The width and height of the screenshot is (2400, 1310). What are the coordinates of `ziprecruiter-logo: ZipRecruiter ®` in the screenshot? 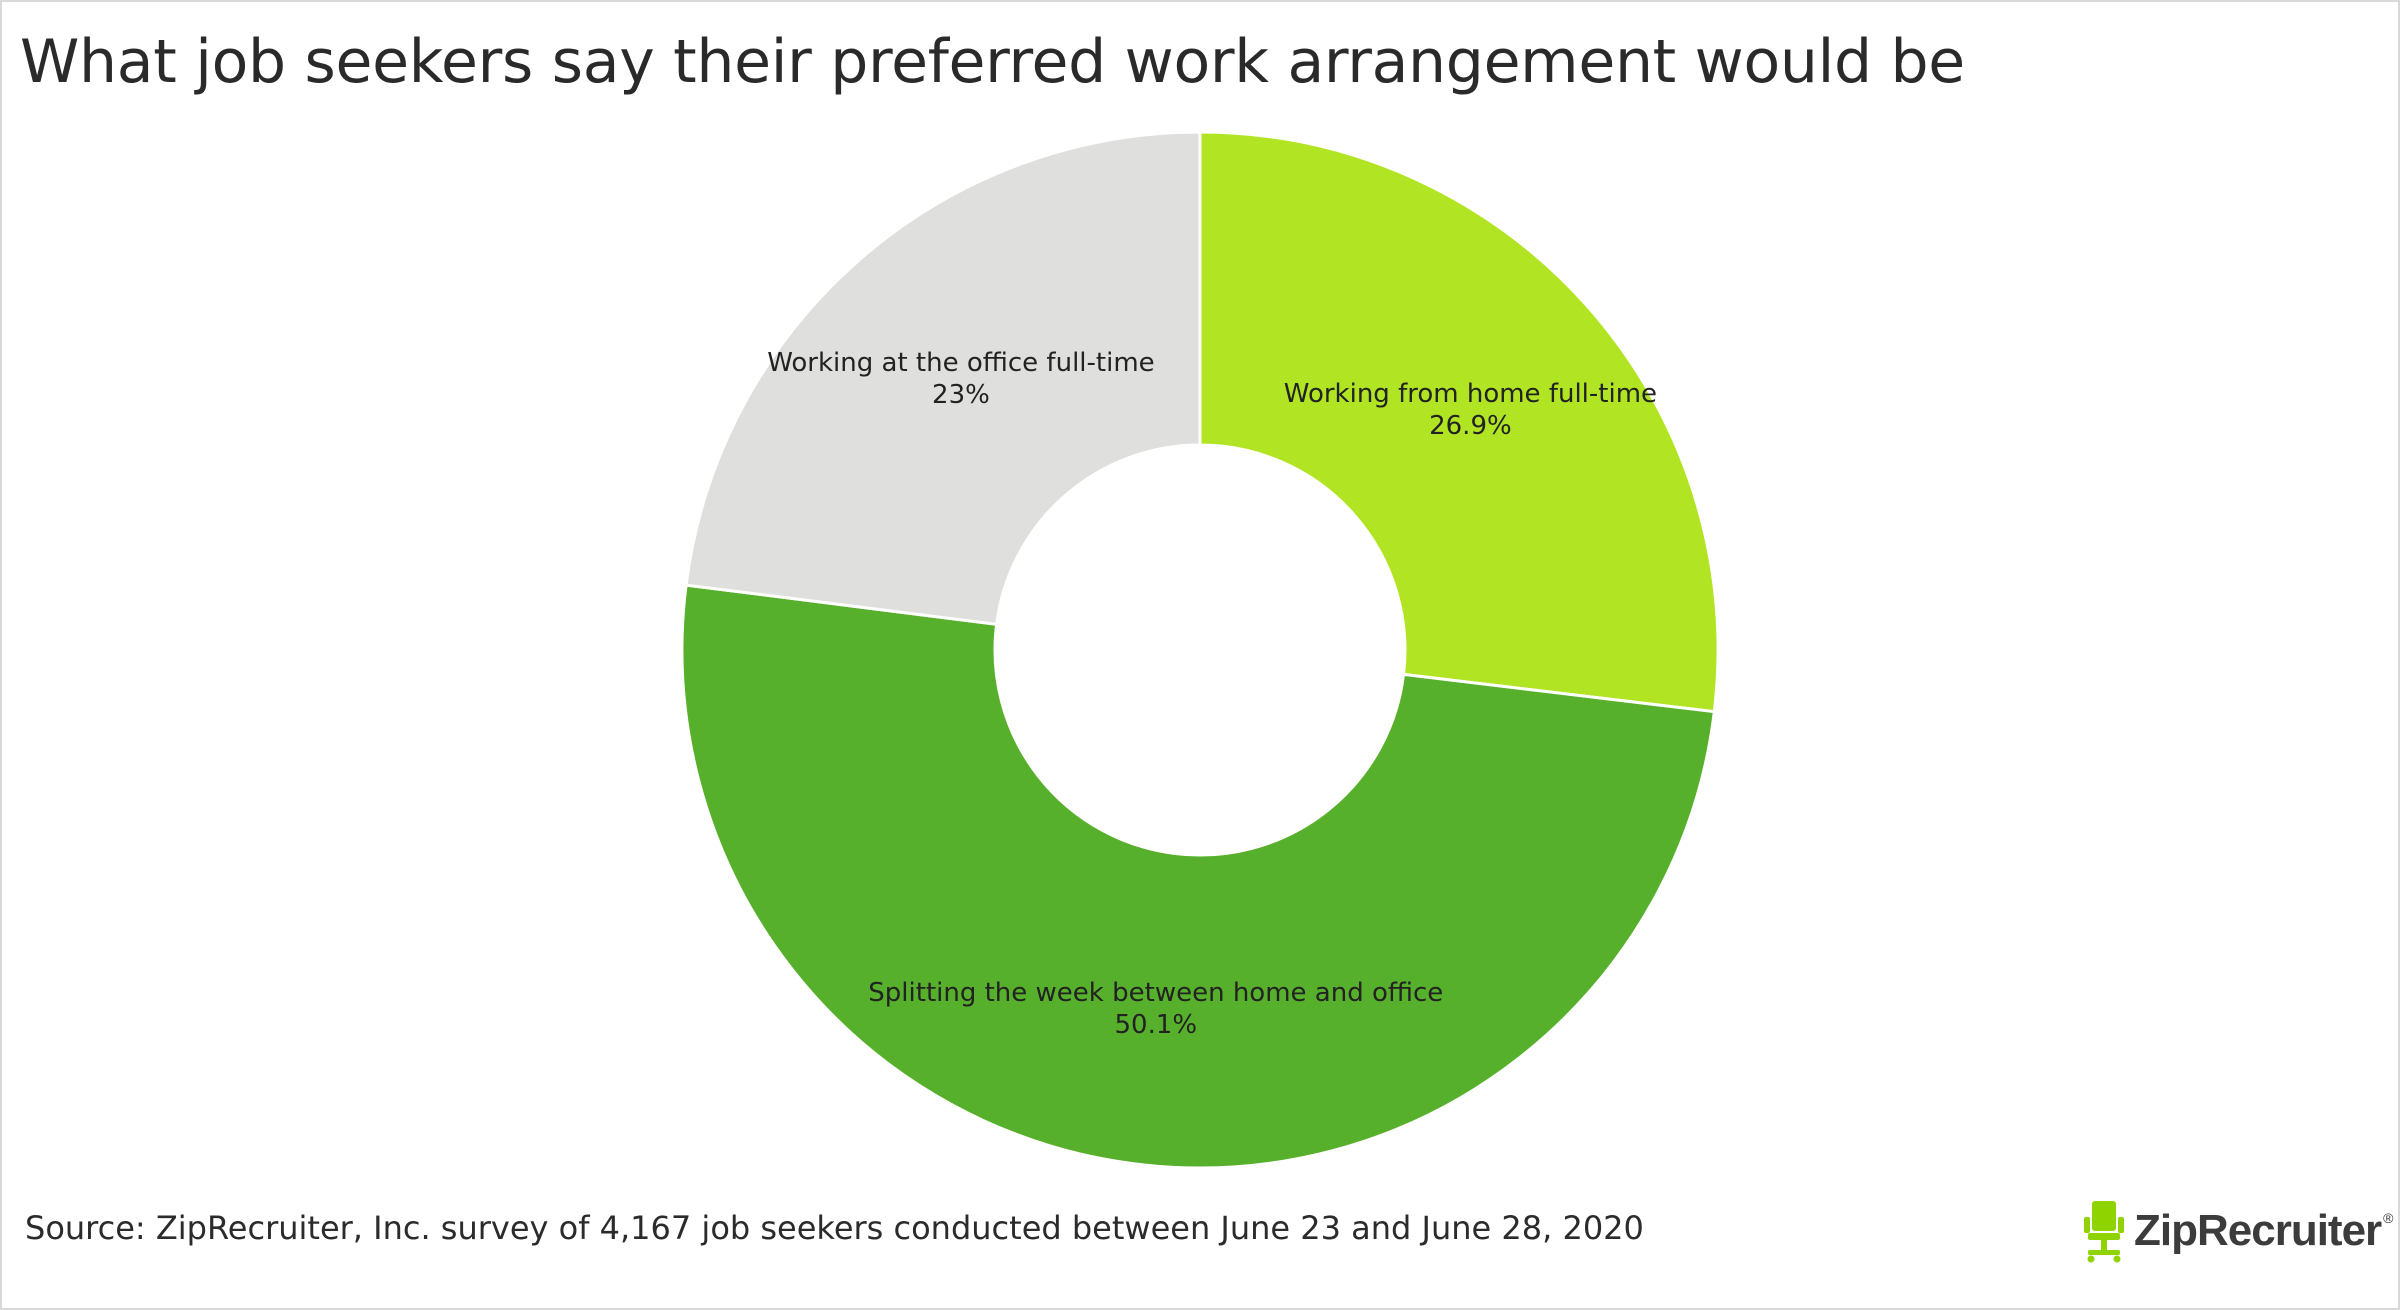 It's located at (2238, 1231).